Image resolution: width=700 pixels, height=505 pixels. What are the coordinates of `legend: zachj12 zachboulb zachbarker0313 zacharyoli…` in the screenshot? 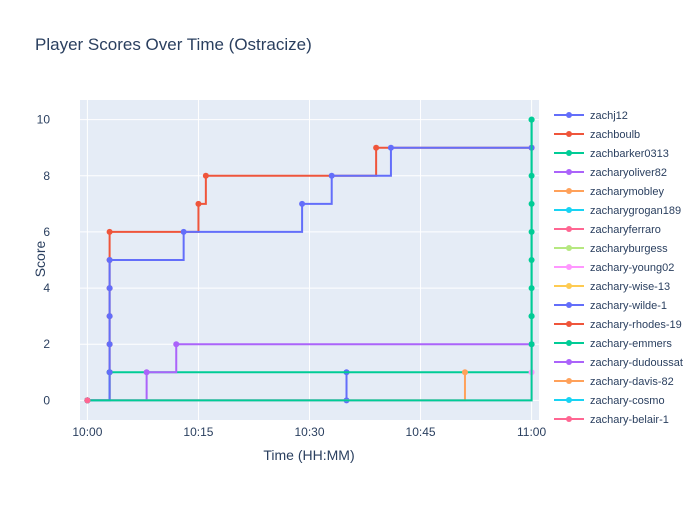 It's located at (618, 268).